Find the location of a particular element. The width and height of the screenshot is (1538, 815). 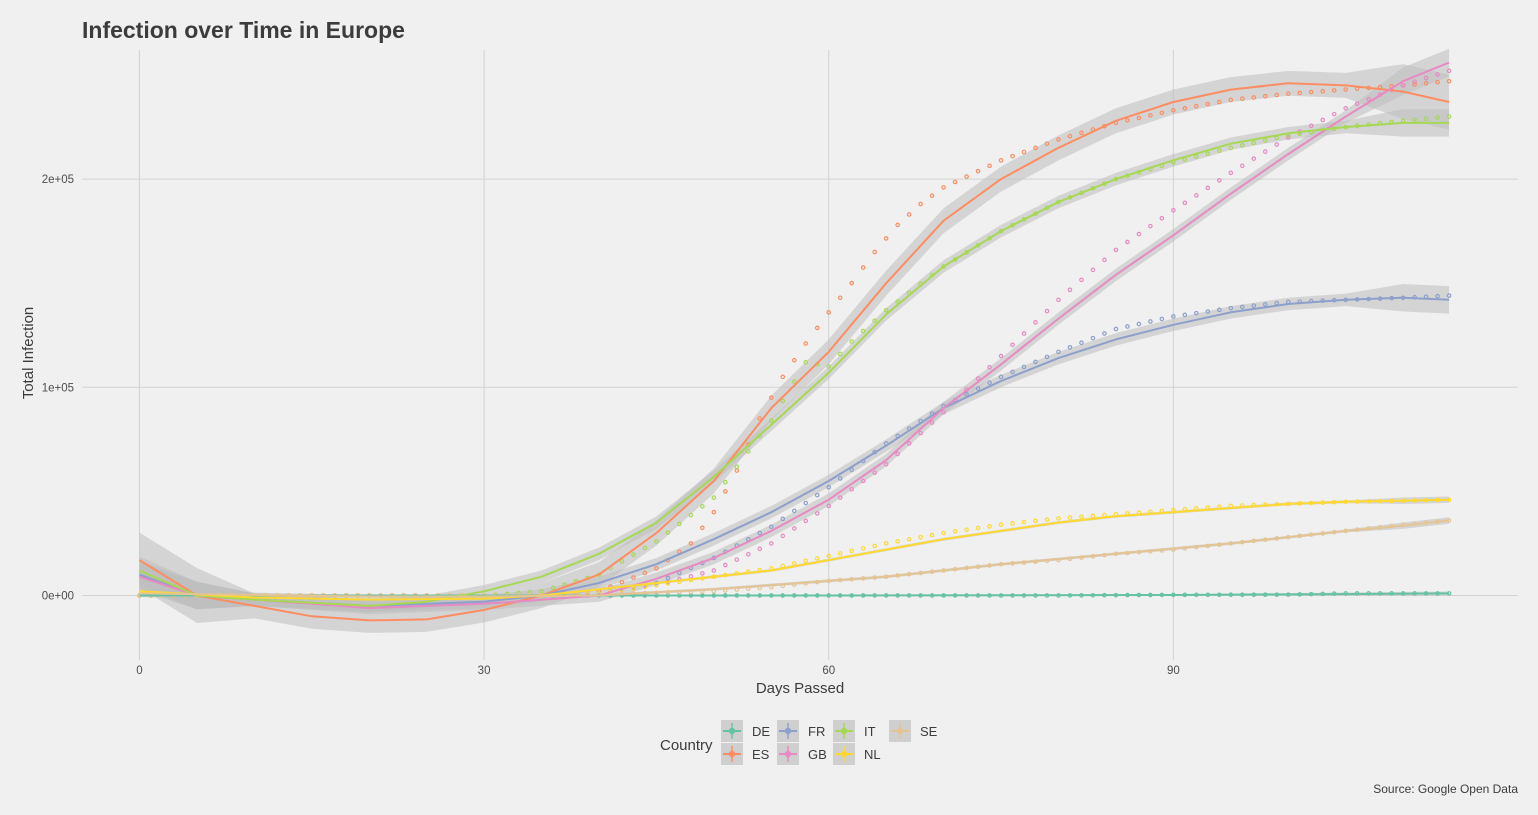

legend-dot-ES is located at coordinates (732, 754).